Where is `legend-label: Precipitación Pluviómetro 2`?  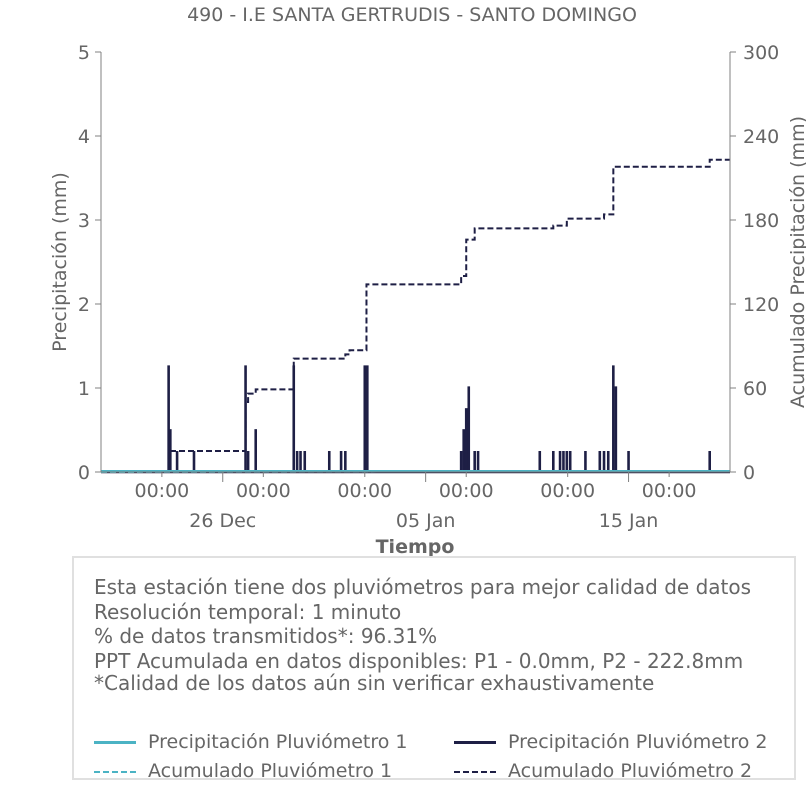
legend-label: Precipitación Pluviómetro 2 is located at coordinates (638, 742).